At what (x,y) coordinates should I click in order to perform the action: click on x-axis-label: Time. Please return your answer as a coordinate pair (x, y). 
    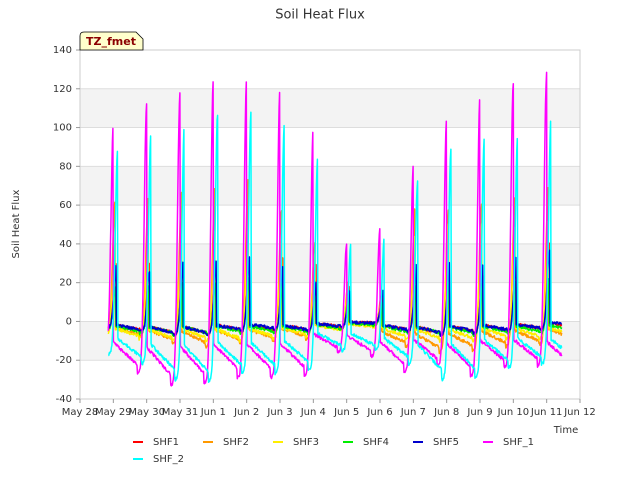
    Looking at the image, I should click on (565, 430).